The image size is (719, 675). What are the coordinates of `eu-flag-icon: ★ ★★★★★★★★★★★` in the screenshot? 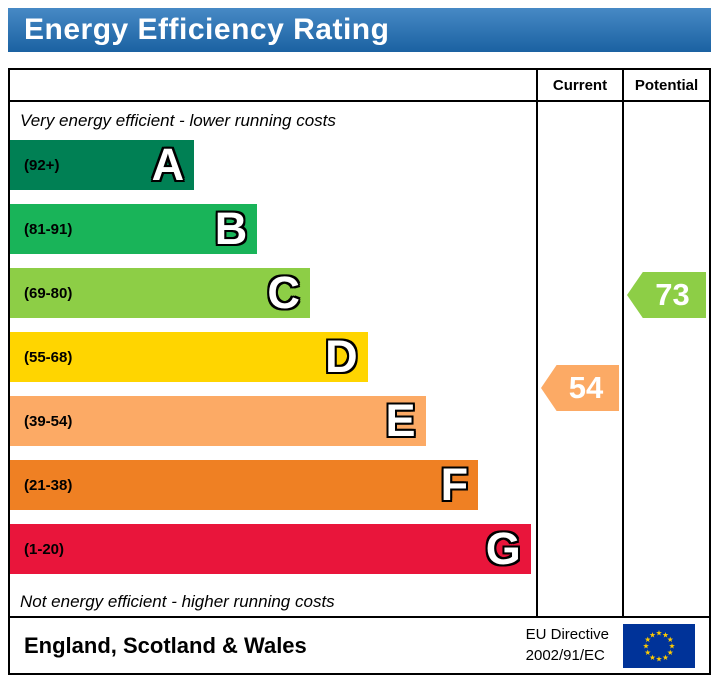 It's located at (659, 645).